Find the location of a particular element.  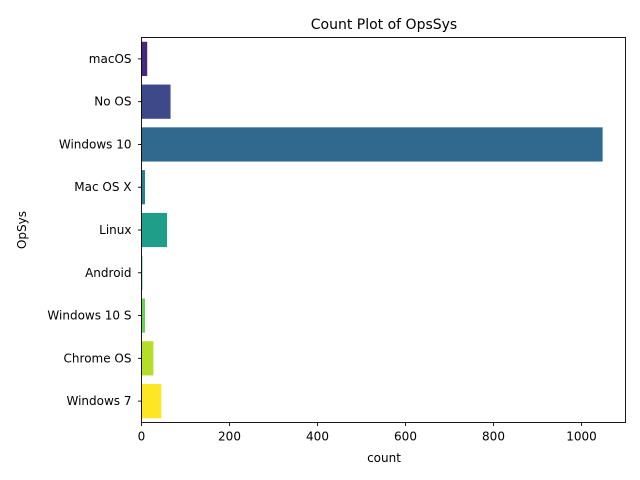

y-tick-label-windows-10-s: Windows 10 S is located at coordinates (89, 316).